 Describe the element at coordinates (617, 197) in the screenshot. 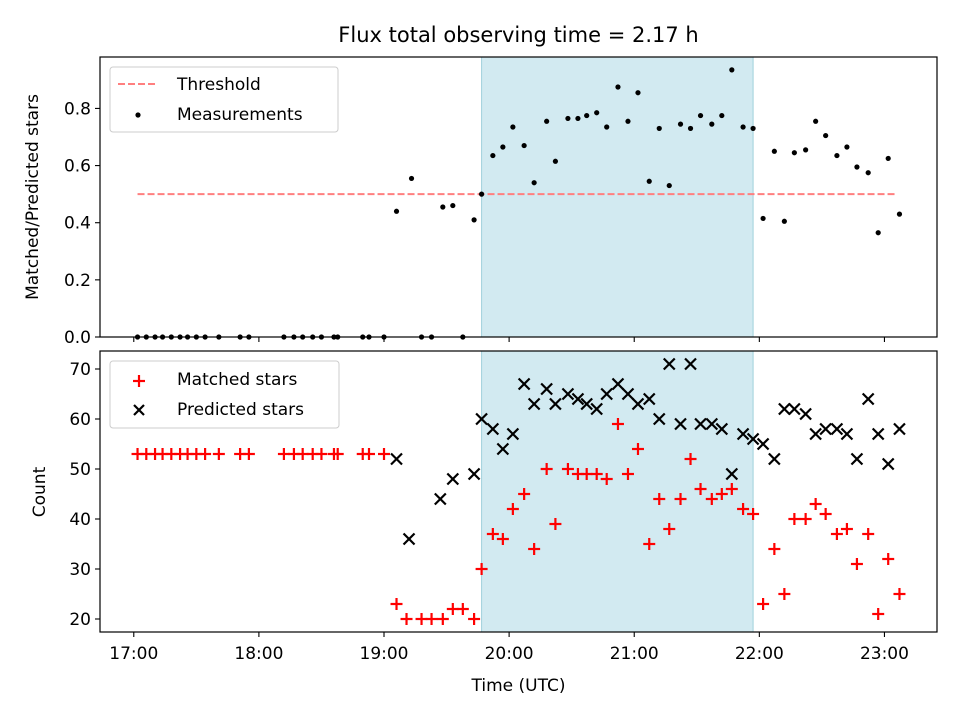

I see `top-shade-rect` at that location.